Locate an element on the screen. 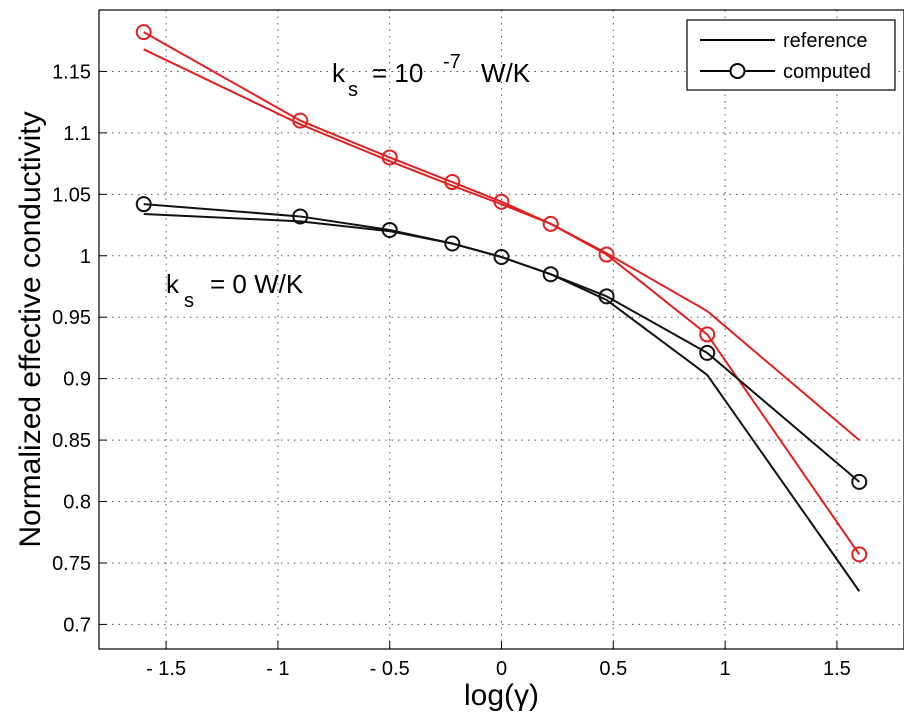 The width and height of the screenshot is (904, 720). legend-computed-label: computed is located at coordinates (827, 72).